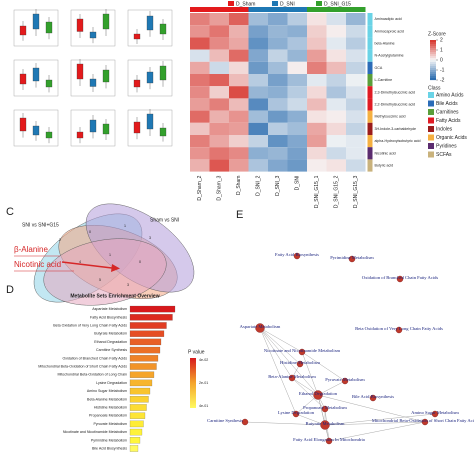 The image size is (474, 474). What do you see at coordinates (297, 254) in the screenshot?
I see `network-node-label: Fatty Acid Biosynthesis` at bounding box center [297, 254].